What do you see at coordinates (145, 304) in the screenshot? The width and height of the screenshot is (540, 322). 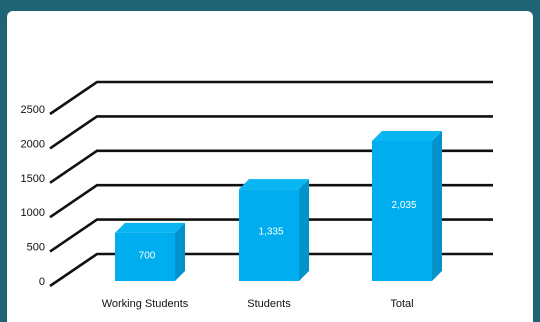 I see `x-category-label: Working Students` at bounding box center [145, 304].